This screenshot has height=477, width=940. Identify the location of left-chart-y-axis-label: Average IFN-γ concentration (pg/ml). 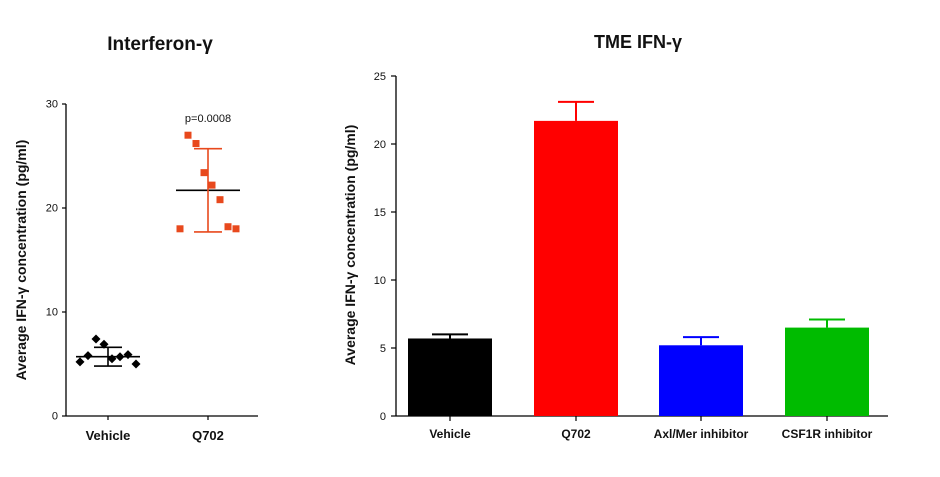
(21, 260).